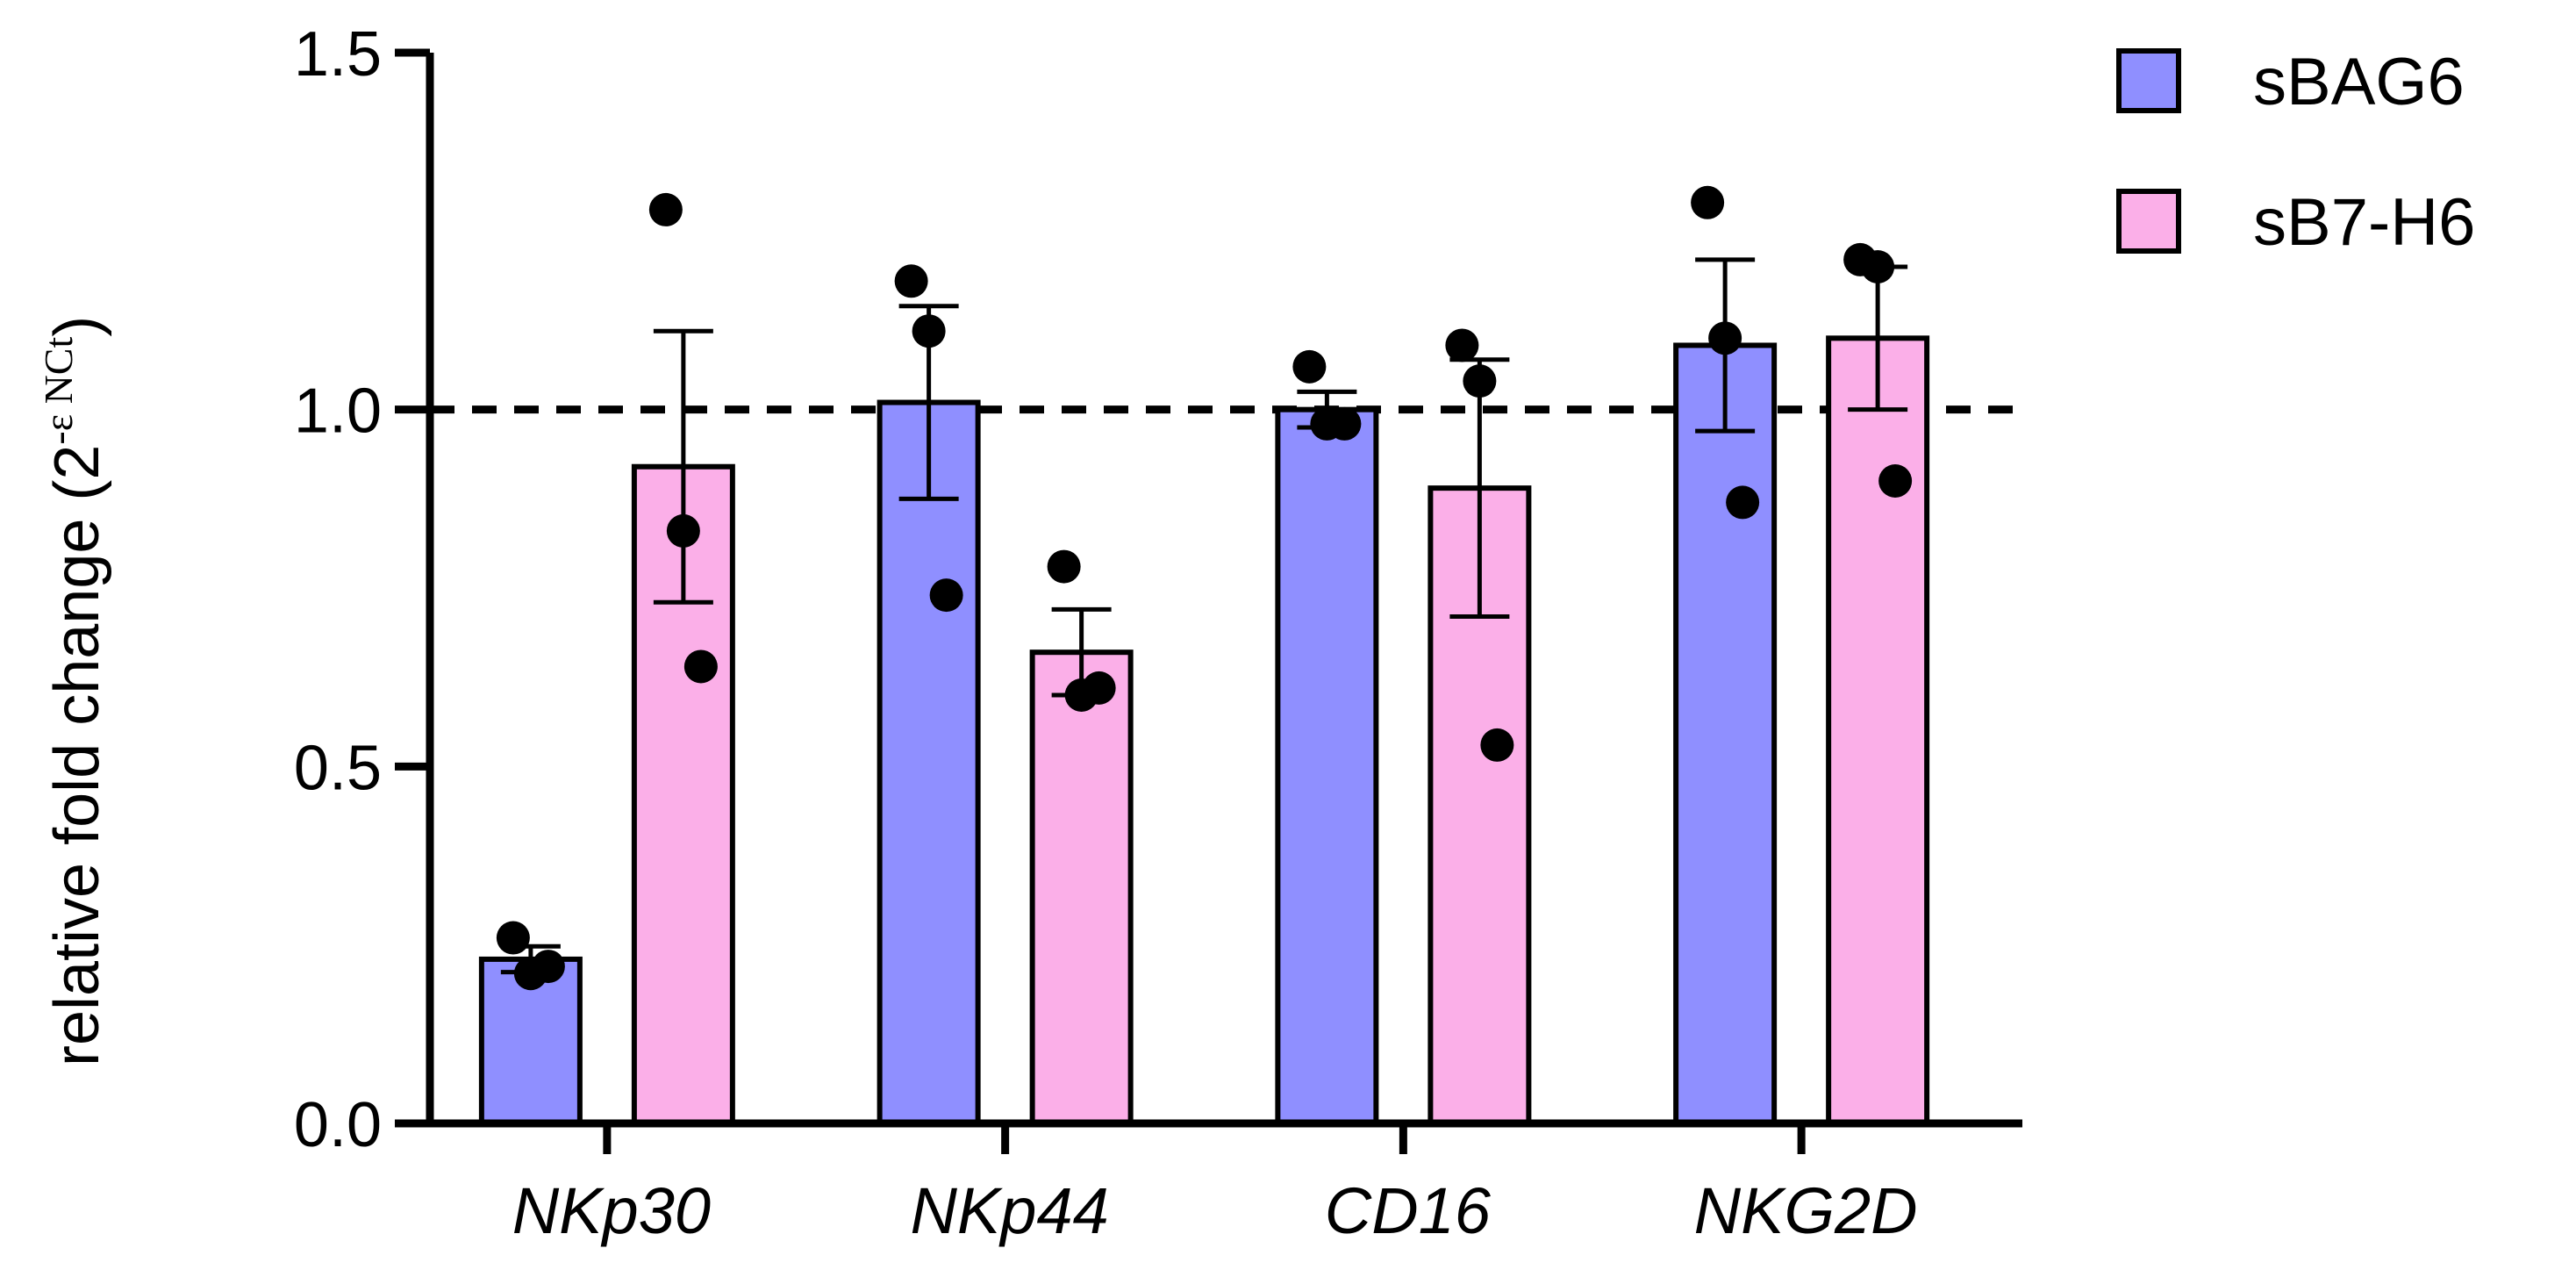 The height and width of the screenshot is (1277, 2576). What do you see at coordinates (1009, 1210) in the screenshot?
I see `x-tick-label-NKp44: NKp44` at bounding box center [1009, 1210].